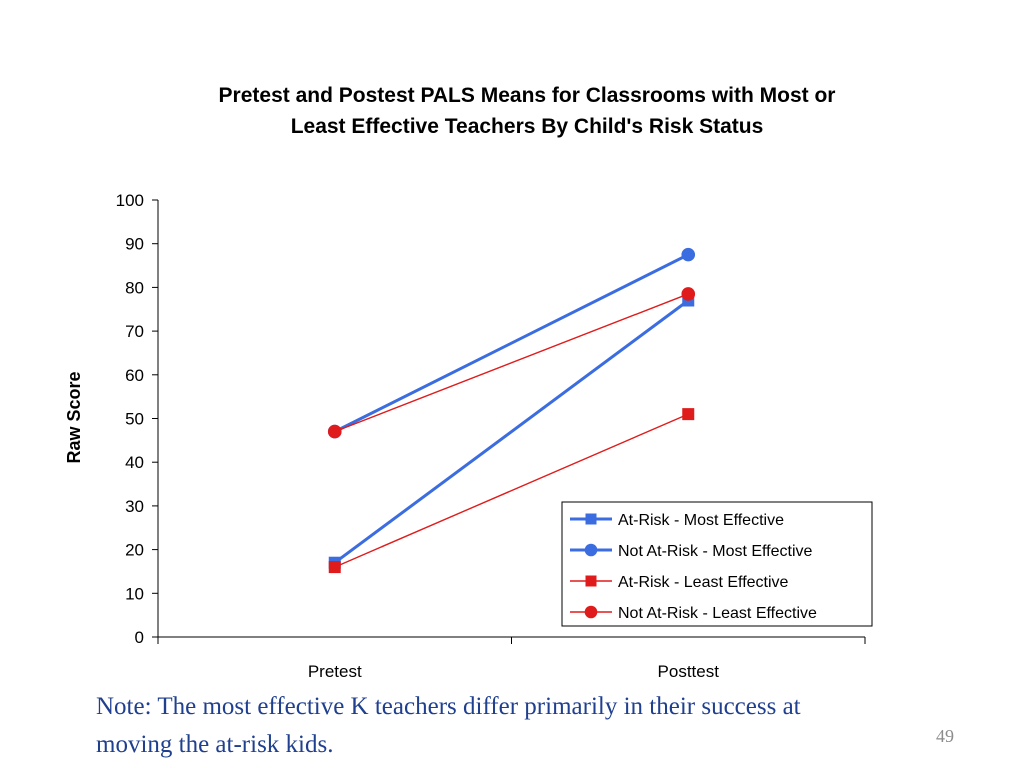 This screenshot has height=768, width=1024. What do you see at coordinates (134, 331) in the screenshot?
I see `y-tick-label: 70` at bounding box center [134, 331].